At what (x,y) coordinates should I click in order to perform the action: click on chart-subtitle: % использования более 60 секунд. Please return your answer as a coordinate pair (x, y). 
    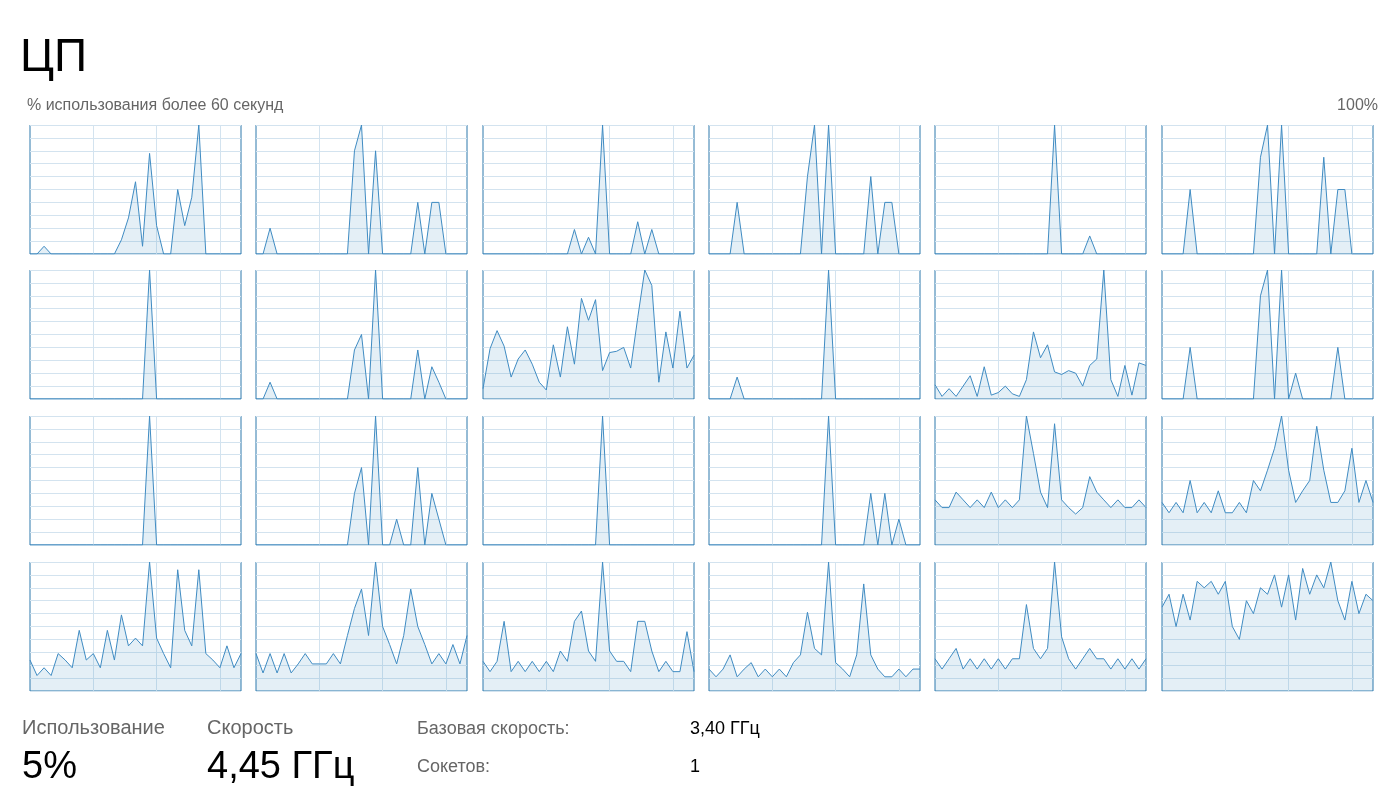
    Looking at the image, I should click on (155, 105).